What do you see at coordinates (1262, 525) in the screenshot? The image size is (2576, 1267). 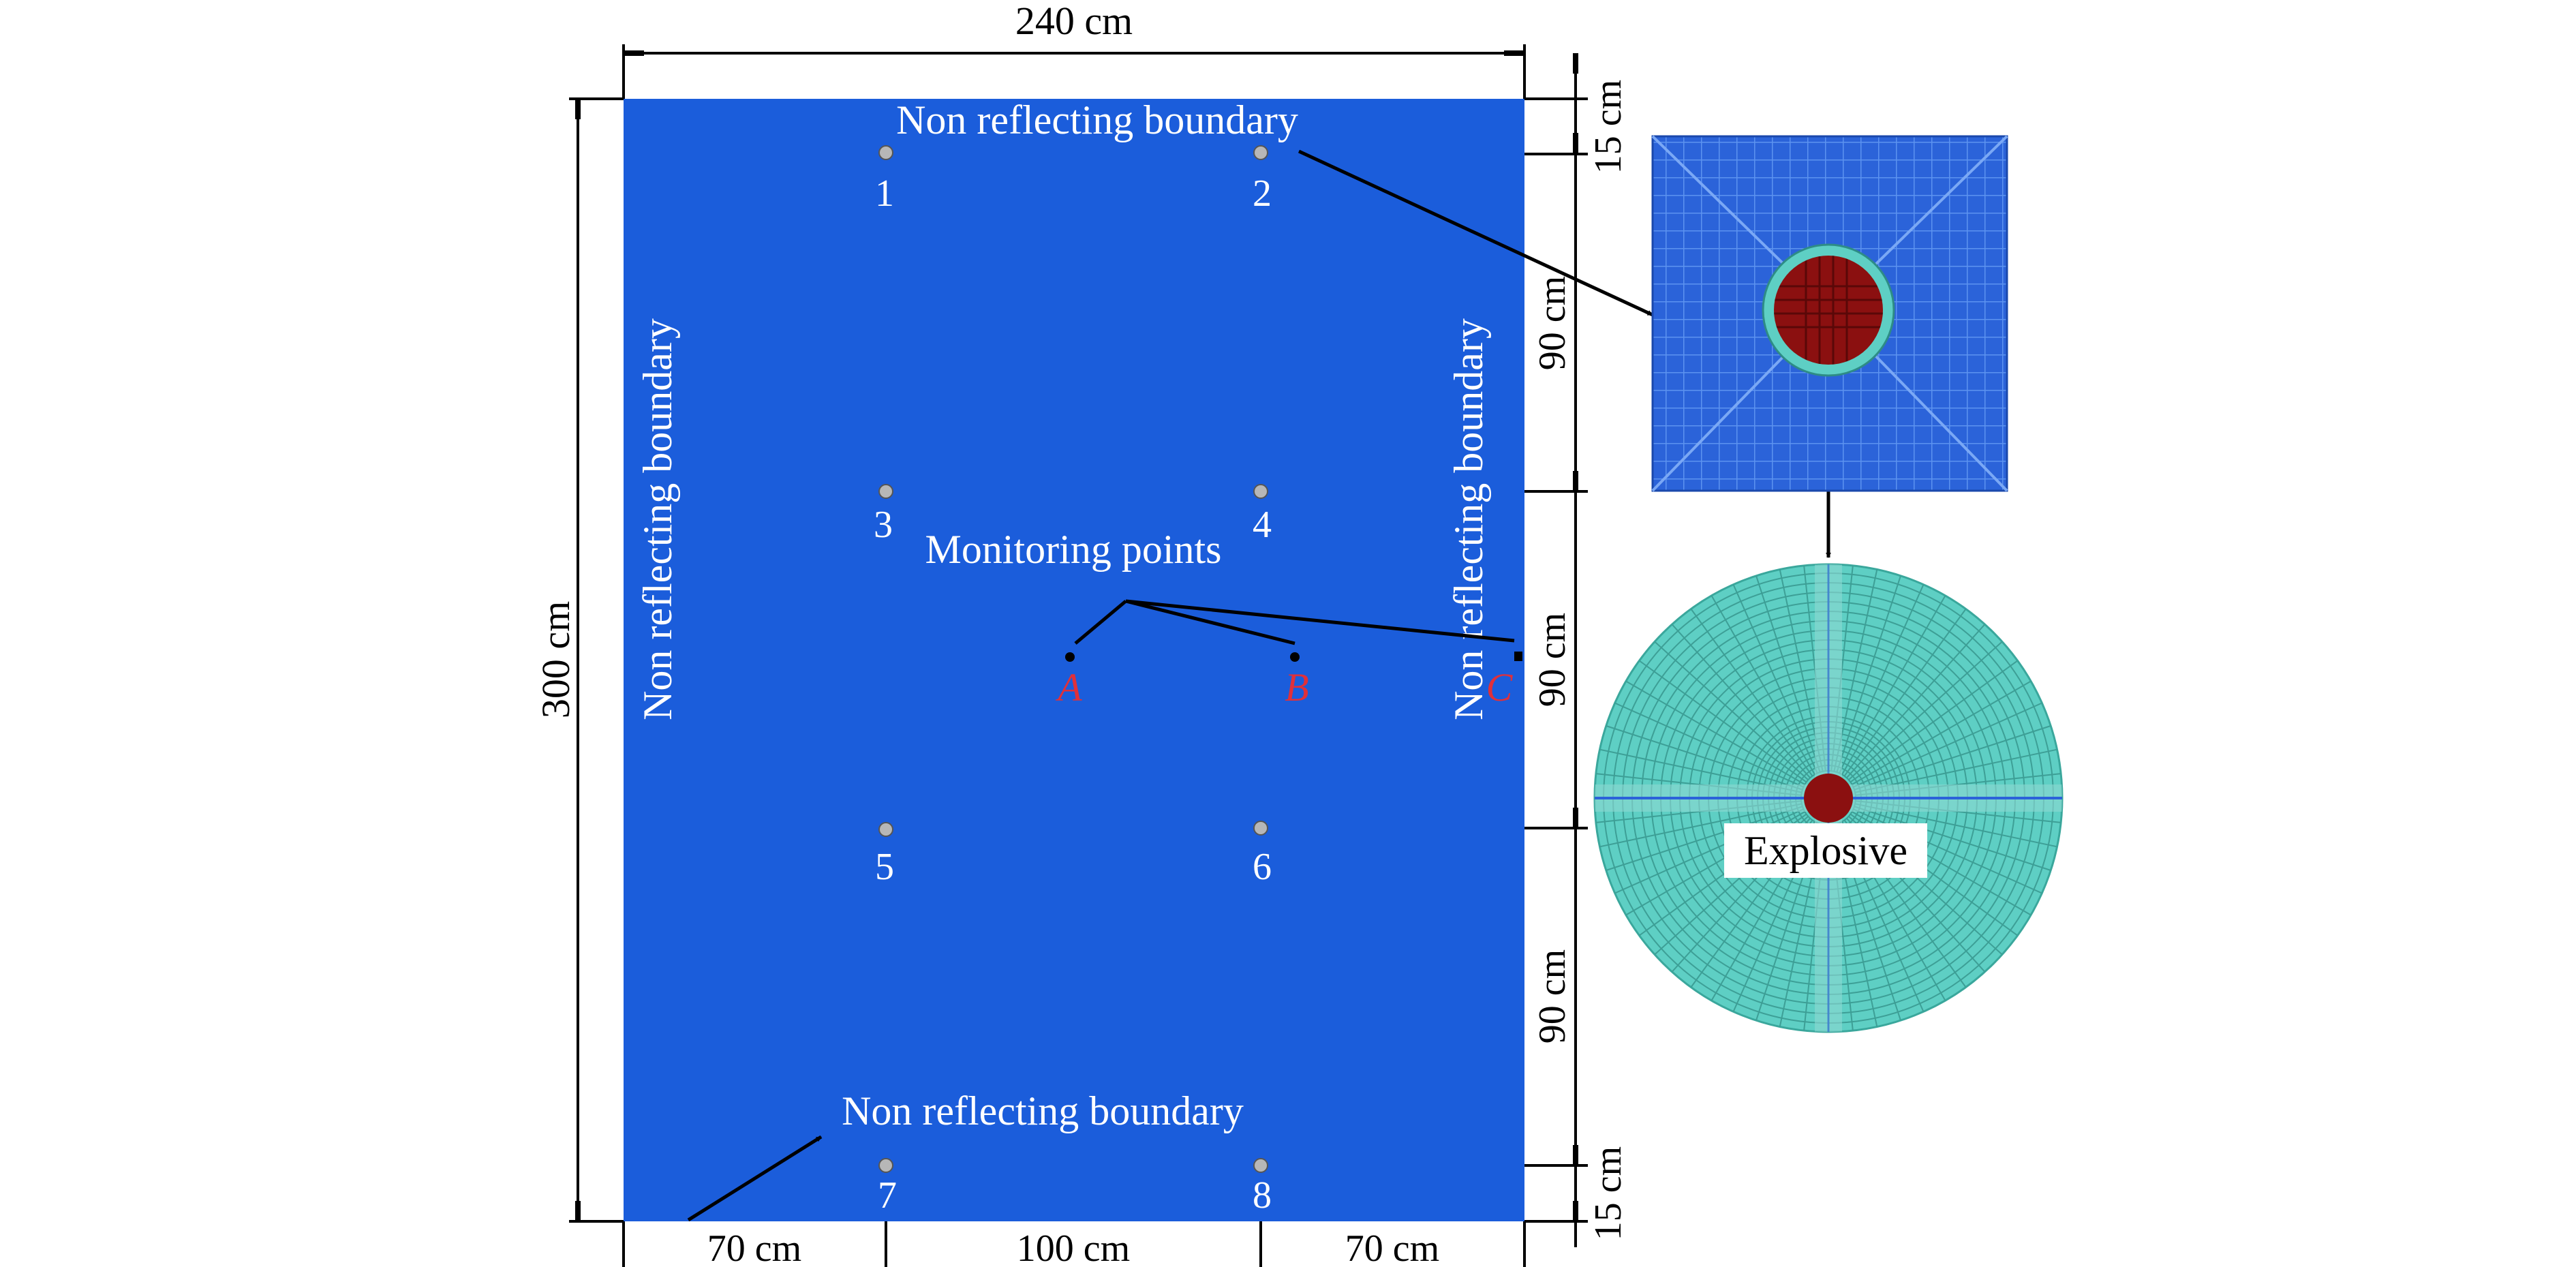 I see `borehole-label: 4` at bounding box center [1262, 525].